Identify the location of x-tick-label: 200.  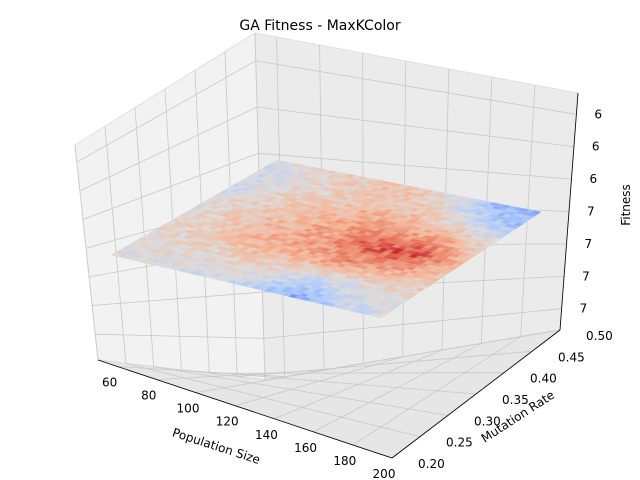
(384, 473).